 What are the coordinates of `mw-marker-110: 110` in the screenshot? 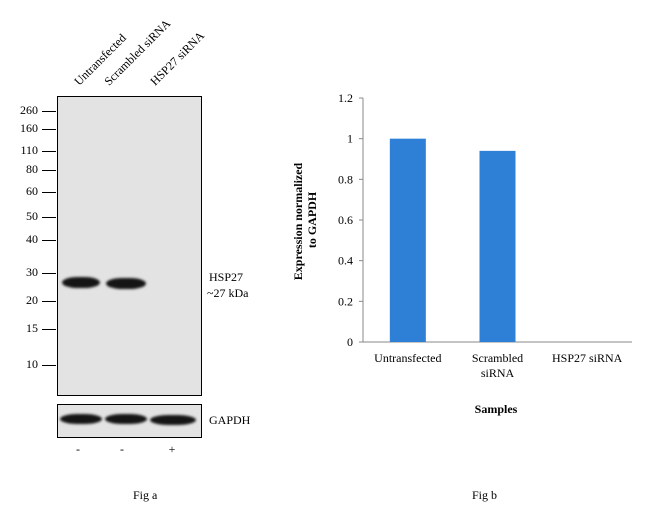 It's located at (29, 150).